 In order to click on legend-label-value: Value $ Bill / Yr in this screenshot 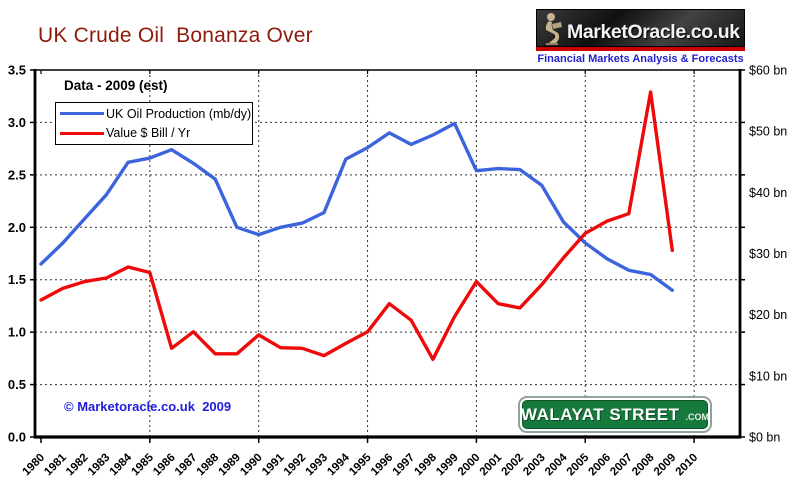, I will do `click(148, 133)`.